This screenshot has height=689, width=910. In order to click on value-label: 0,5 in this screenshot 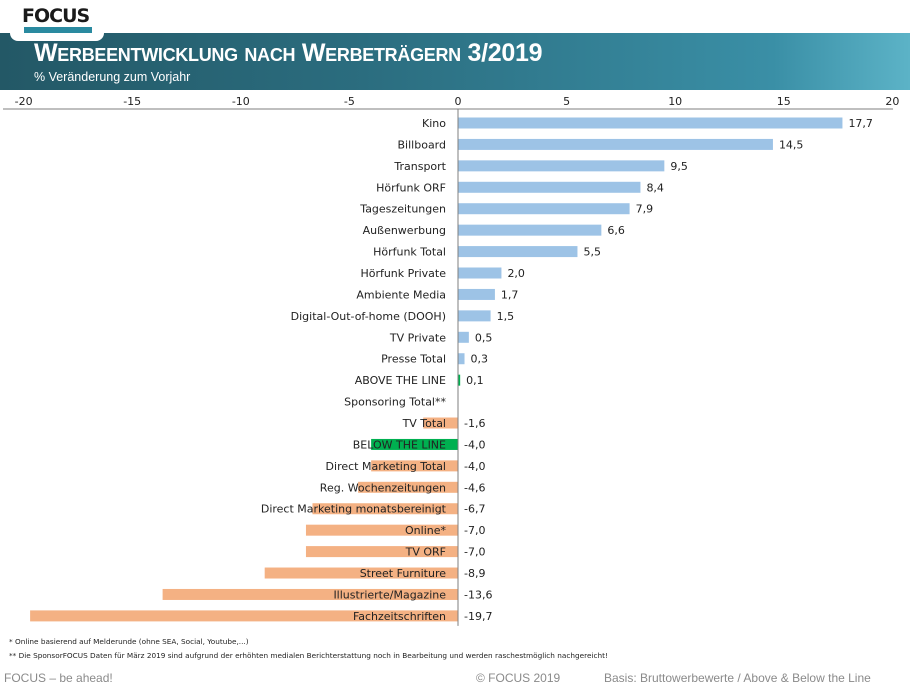, I will do `click(484, 337)`.